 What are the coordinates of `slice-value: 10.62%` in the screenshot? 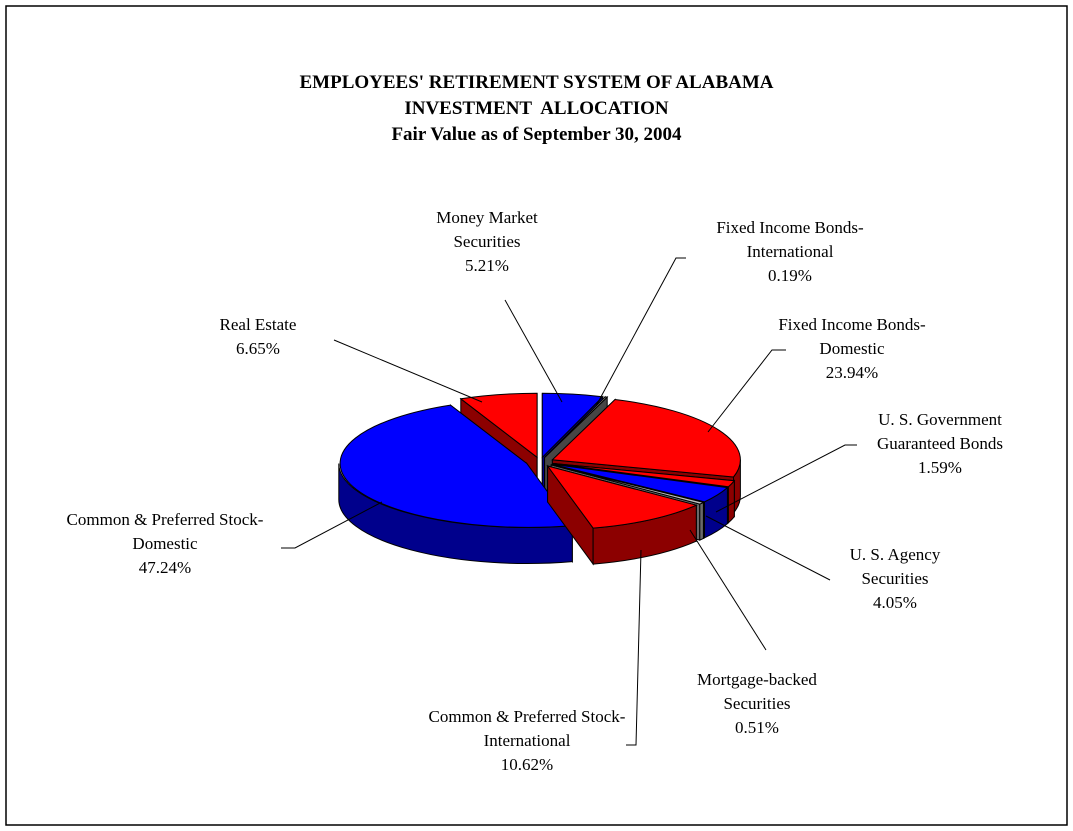 It's located at (527, 764).